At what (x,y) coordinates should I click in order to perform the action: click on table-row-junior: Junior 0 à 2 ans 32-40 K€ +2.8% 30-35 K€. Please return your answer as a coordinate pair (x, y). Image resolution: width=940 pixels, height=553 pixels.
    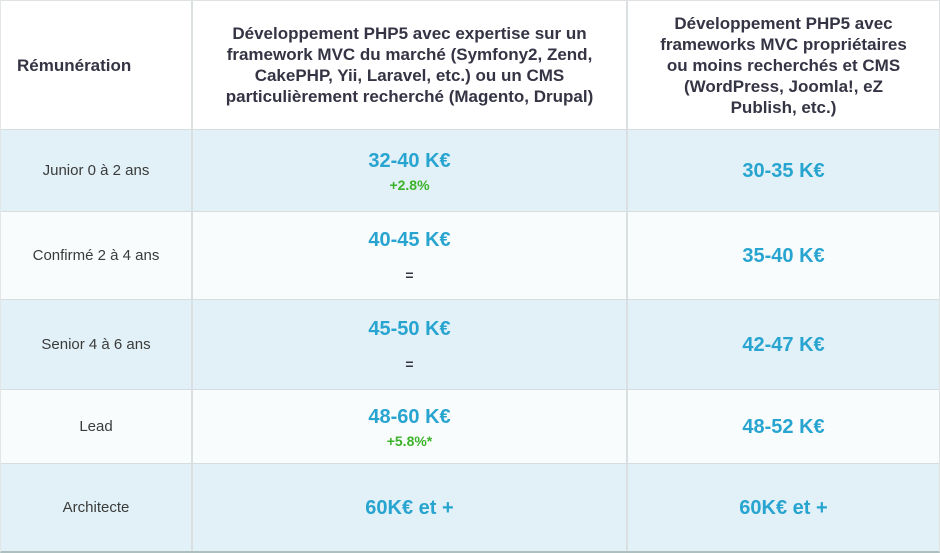
    Looking at the image, I should click on (470, 170).